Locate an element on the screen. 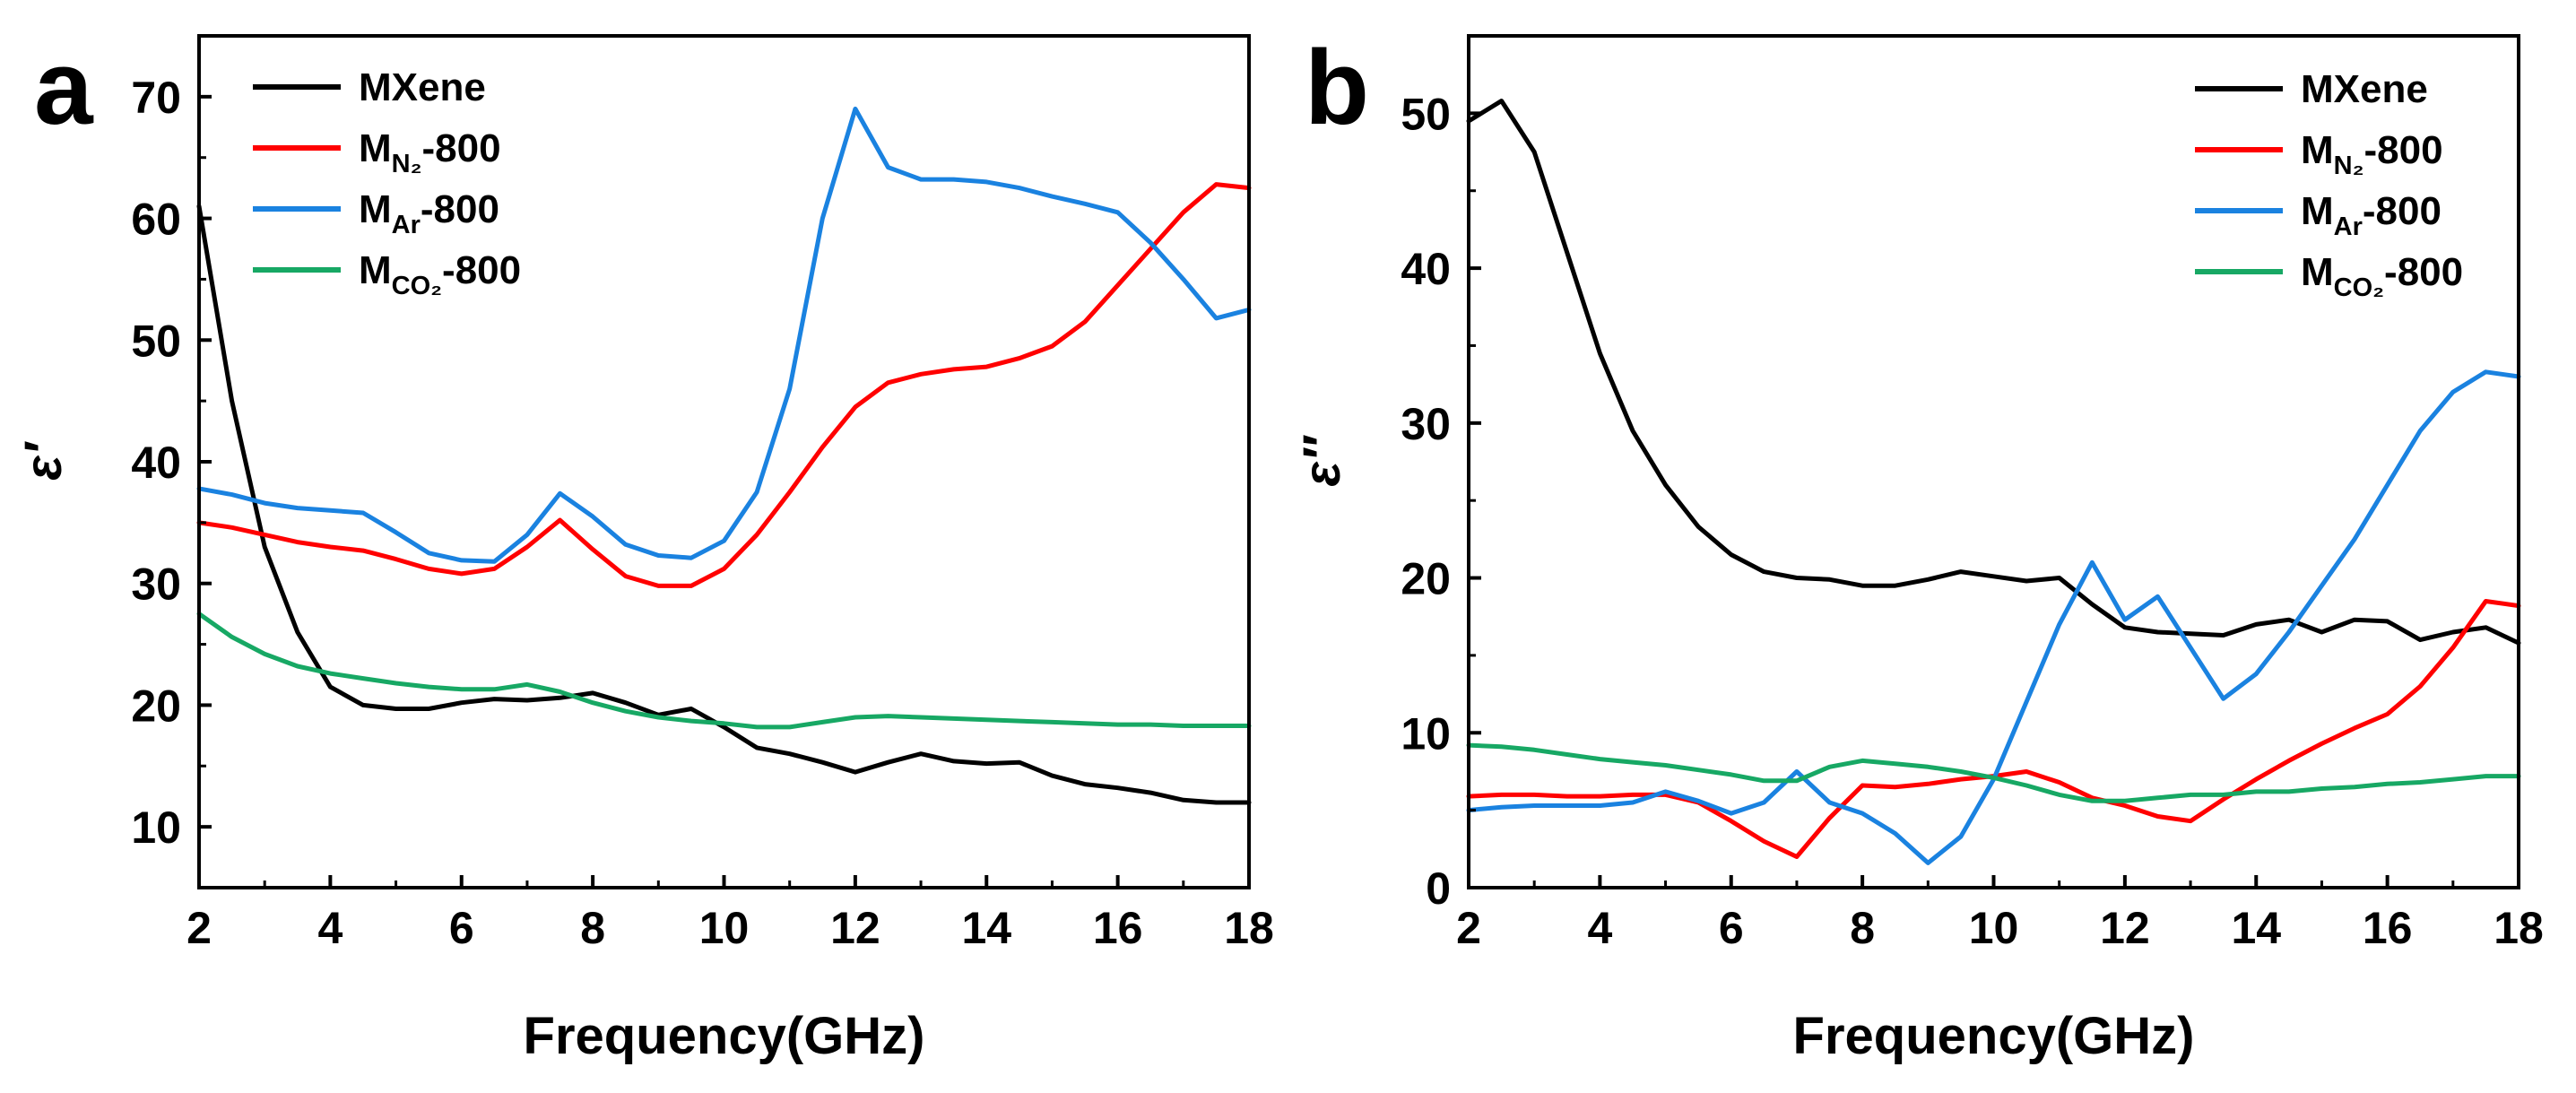 The height and width of the screenshot is (1093, 2576). y-axis-title: ε″ is located at coordinates (1322, 461).